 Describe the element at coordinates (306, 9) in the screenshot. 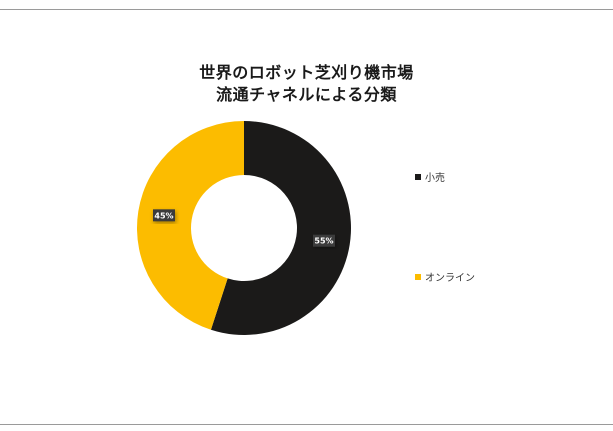

I see `top-rule` at that location.